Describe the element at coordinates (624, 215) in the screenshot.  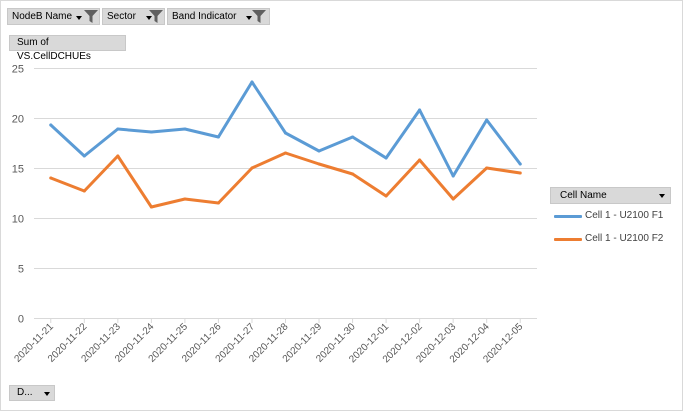
I see `legend-label: Cell 1 - U2100 F1` at that location.